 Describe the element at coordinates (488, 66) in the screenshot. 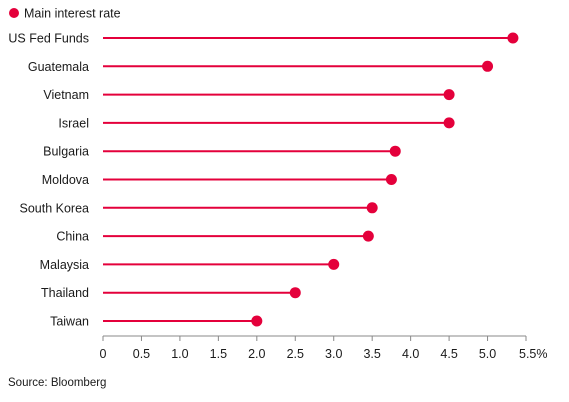

I see `lollipop-point-guatemala` at that location.